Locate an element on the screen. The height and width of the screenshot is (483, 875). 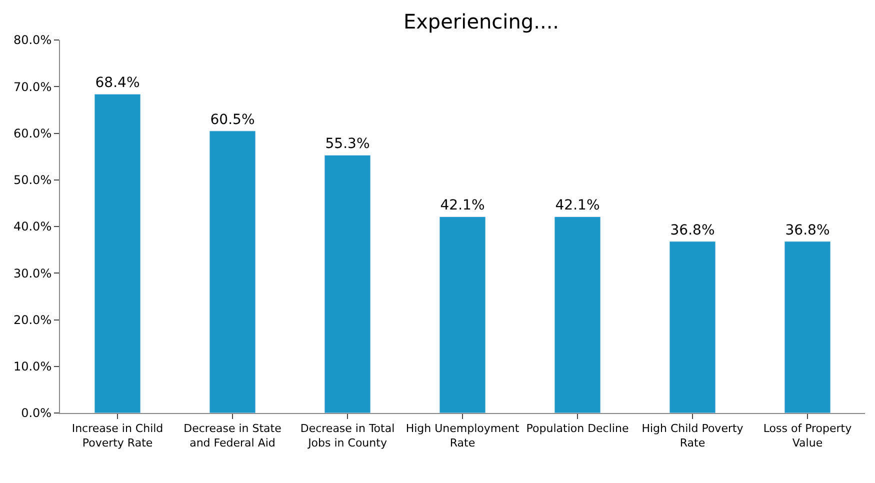
x-tick-label: High Unemployment Rate is located at coordinates (463, 436).